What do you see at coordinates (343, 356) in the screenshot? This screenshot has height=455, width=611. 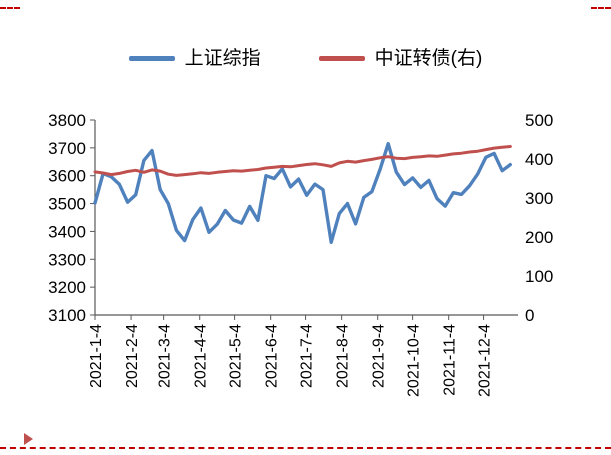 I see `svg-text: 2021-8-4` at bounding box center [343, 356].